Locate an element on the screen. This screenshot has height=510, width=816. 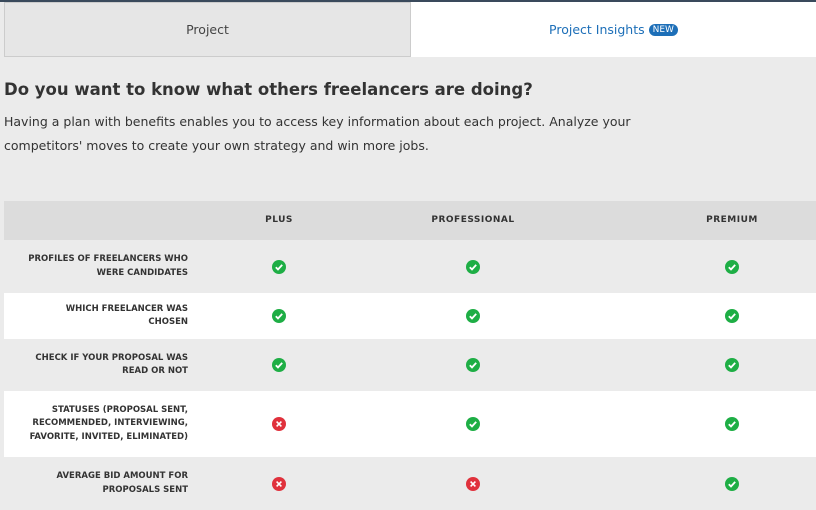
tab-label: Project Insights is located at coordinates (597, 29).